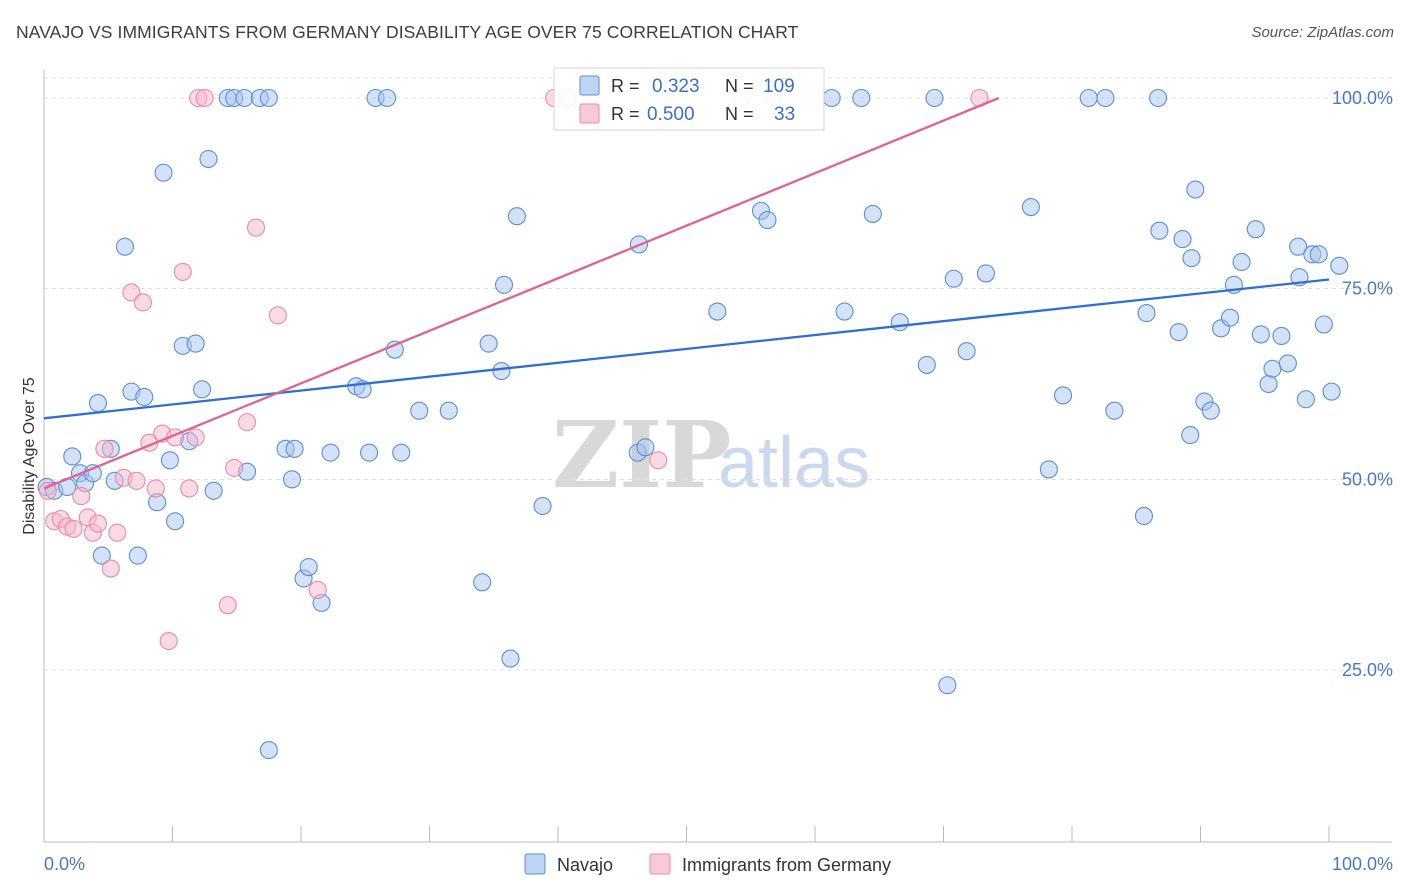  What do you see at coordinates (1367, 479) in the screenshot?
I see `y-tick-label: 50.0%` at bounding box center [1367, 479].